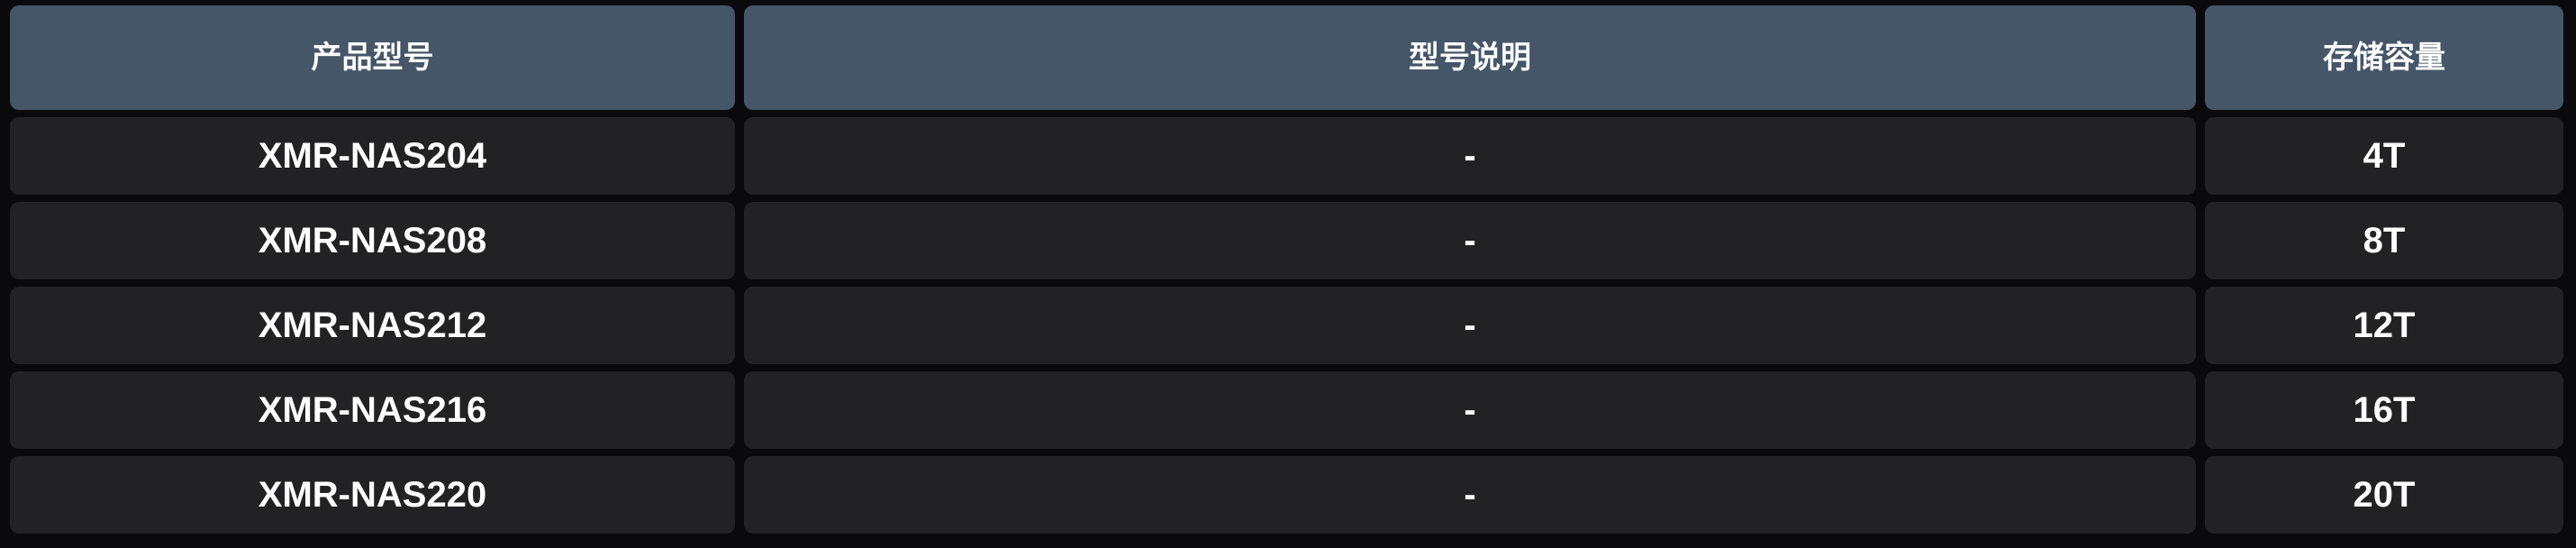 Image resolution: width=2576 pixels, height=548 pixels. I want to click on header-label-model-description: 型号说明, so click(1470, 58).